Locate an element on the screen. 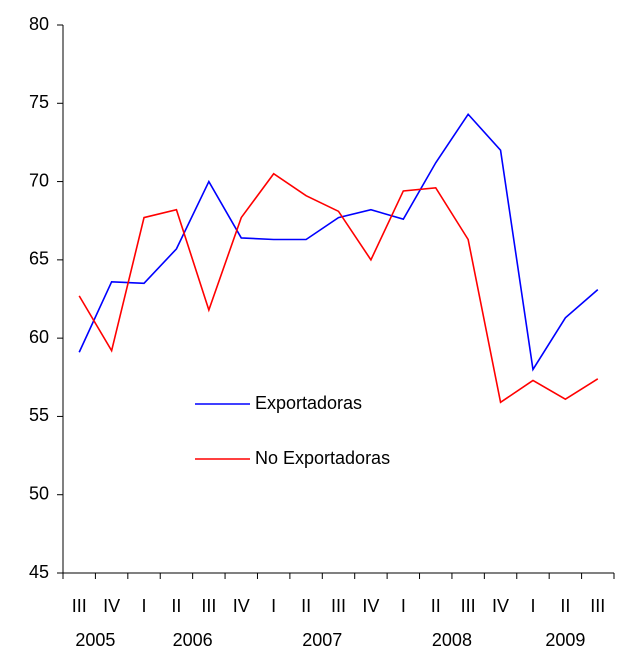 Image resolution: width=620 pixels, height=651 pixels. y-tick-label: 45 is located at coordinates (39, 572).